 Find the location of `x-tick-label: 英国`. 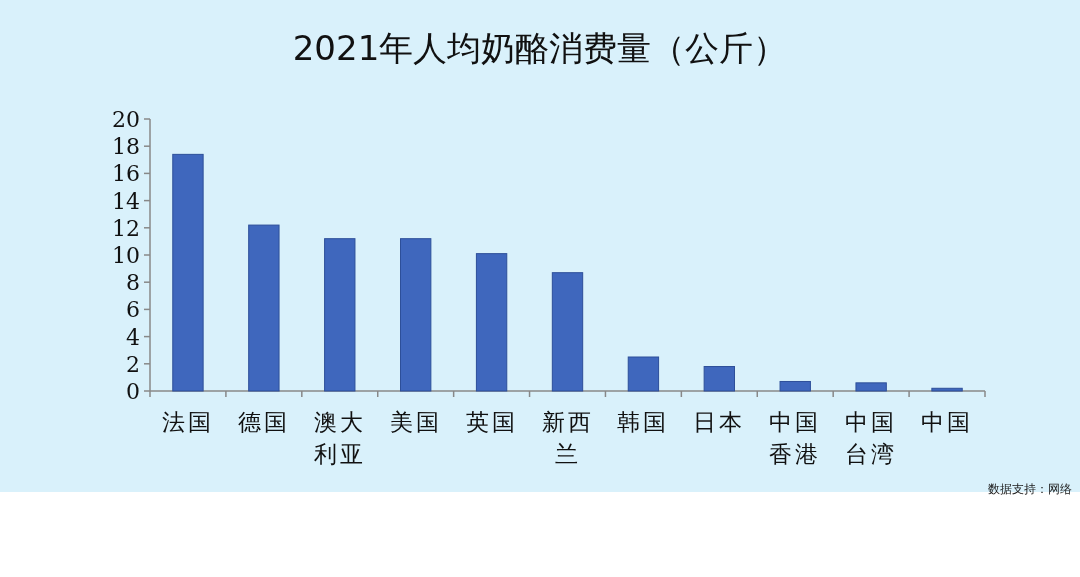

x-tick-label: 英国 is located at coordinates (491, 422).